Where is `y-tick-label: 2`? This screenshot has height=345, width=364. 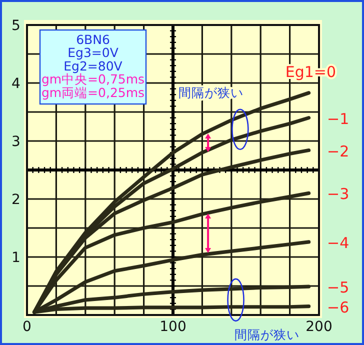
y-tick-label: 2 is located at coordinates (16, 200).